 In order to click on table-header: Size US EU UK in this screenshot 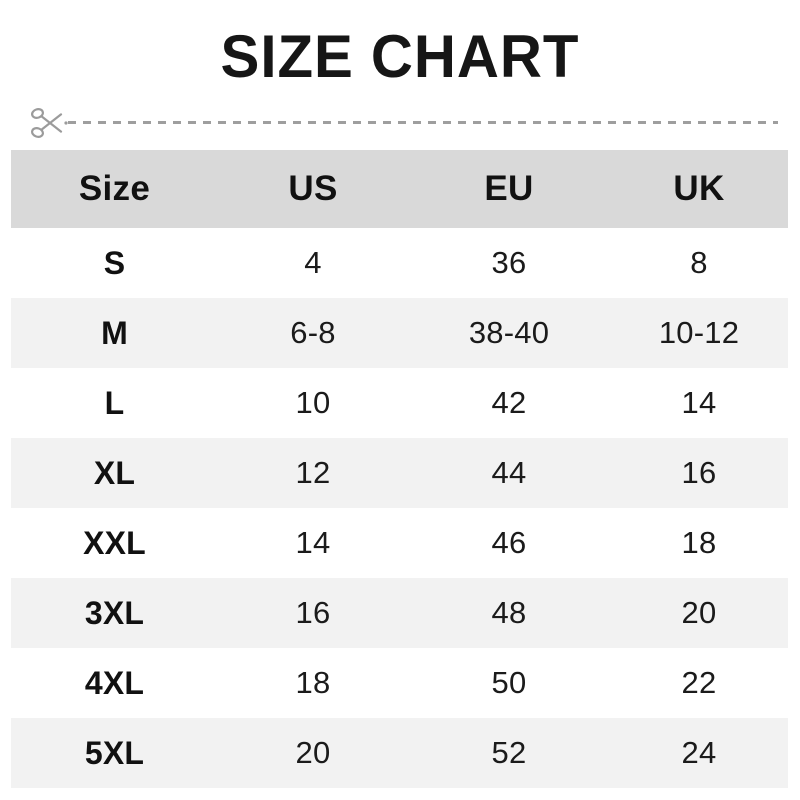, I will do `click(399, 189)`.